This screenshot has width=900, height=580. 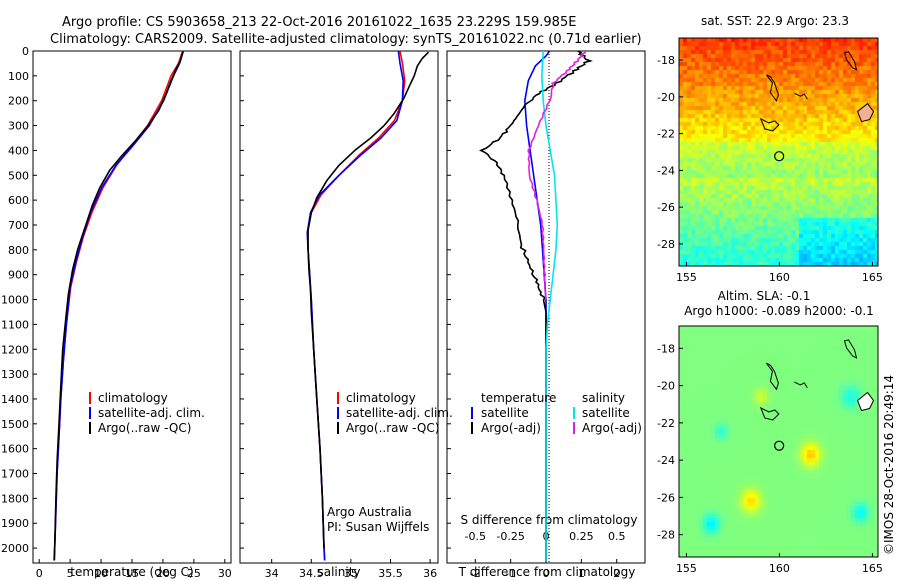 I want to click on x-tick-label: 34, so click(x=272, y=573).